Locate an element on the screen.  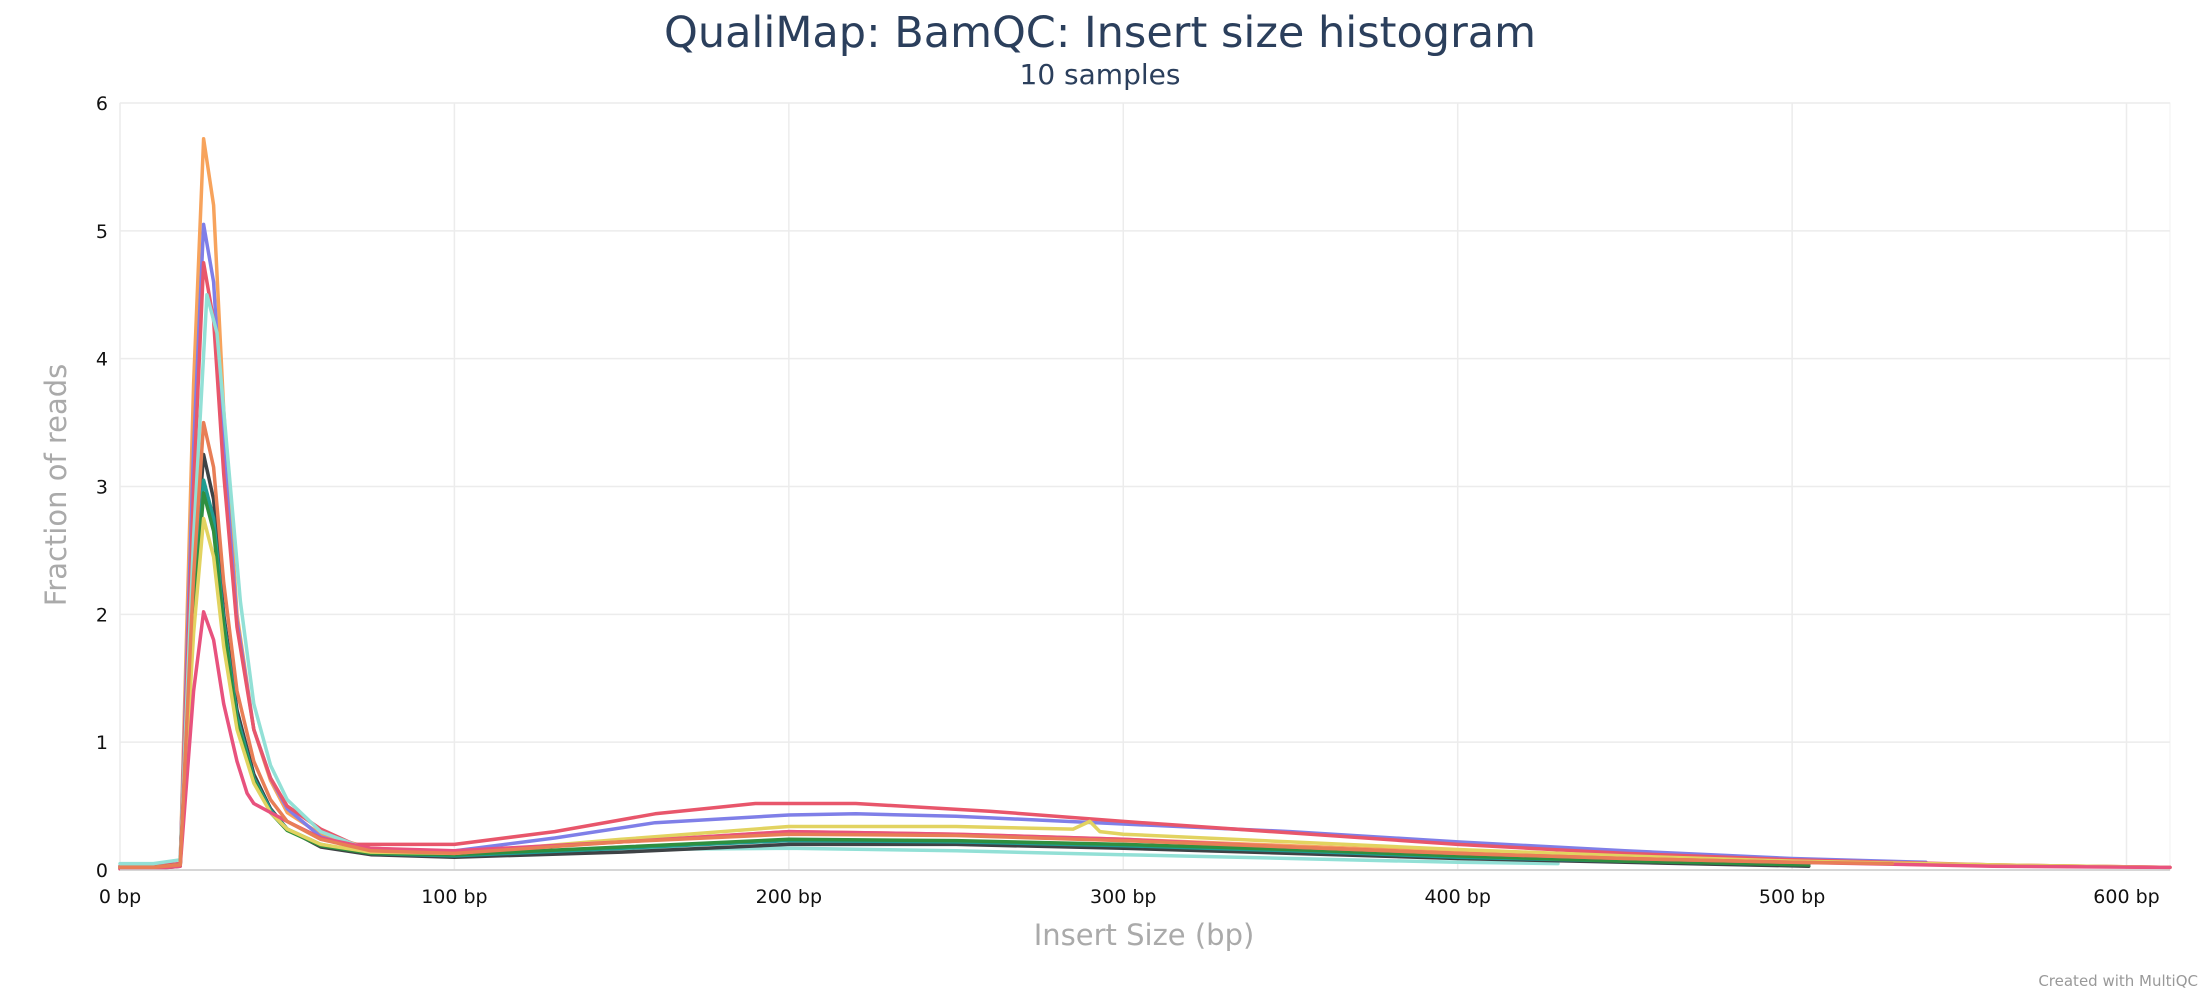
x-tick-label: 100 bp is located at coordinates (454, 897).